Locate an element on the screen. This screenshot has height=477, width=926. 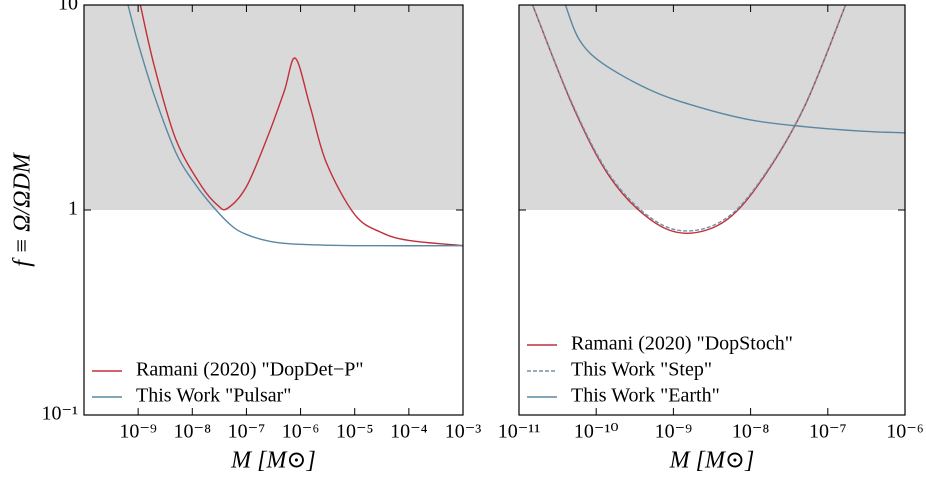
legend-label: This Work "Earth" is located at coordinates (645, 396).